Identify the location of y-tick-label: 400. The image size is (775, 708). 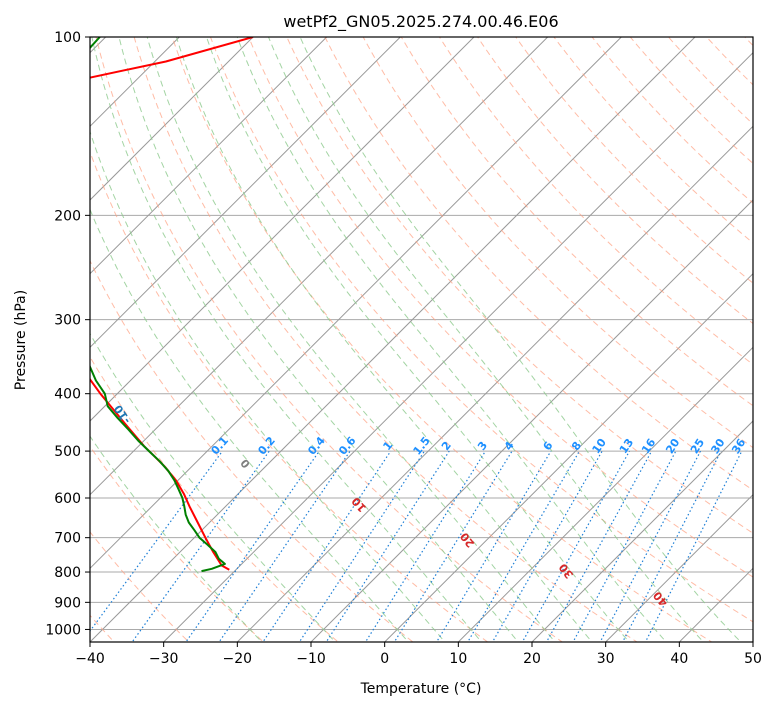
(67, 395).